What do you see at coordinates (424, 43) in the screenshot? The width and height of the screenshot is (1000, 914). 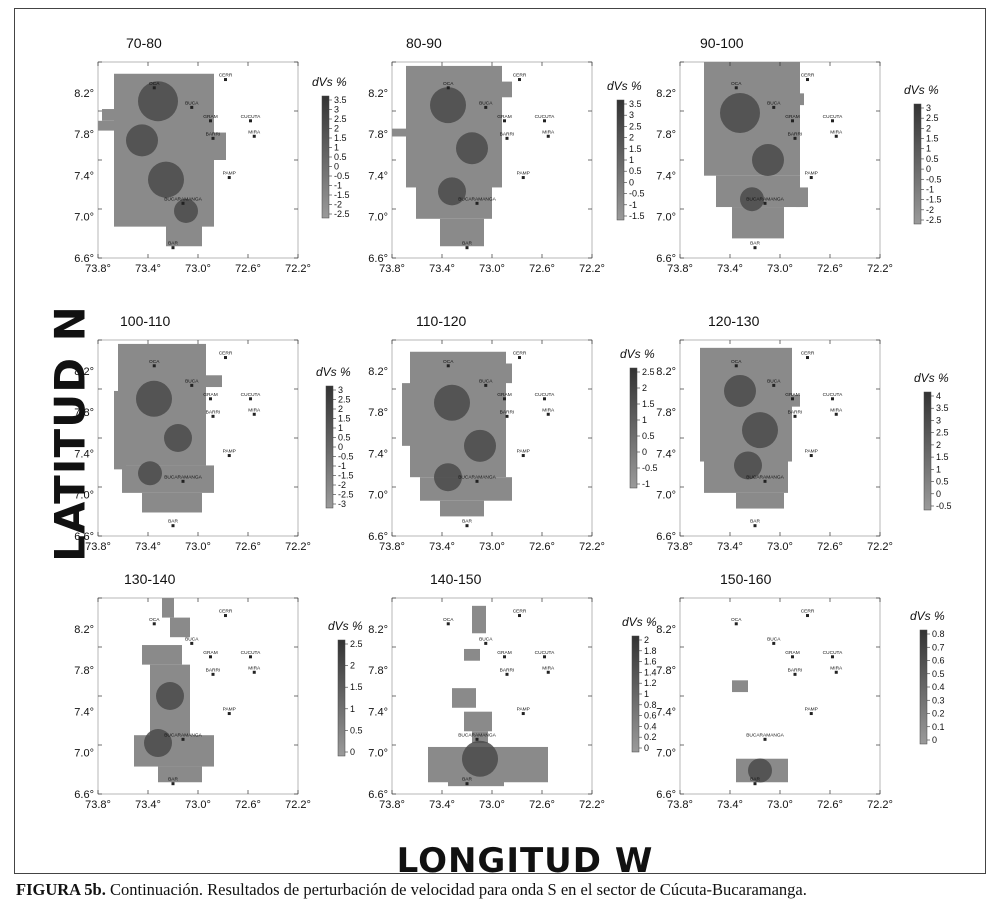 I see `panel-title: 80-90` at bounding box center [424, 43].